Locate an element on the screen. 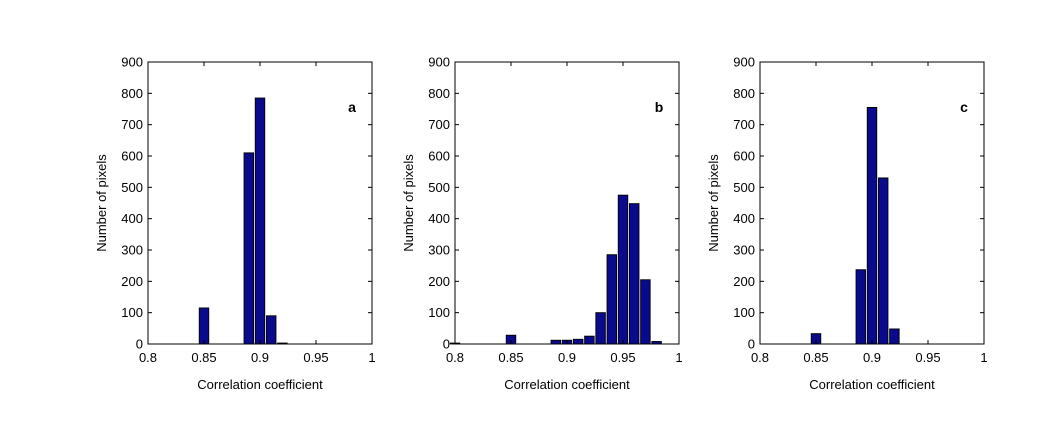 The image size is (1050, 421). panel-label: c is located at coordinates (964, 107).